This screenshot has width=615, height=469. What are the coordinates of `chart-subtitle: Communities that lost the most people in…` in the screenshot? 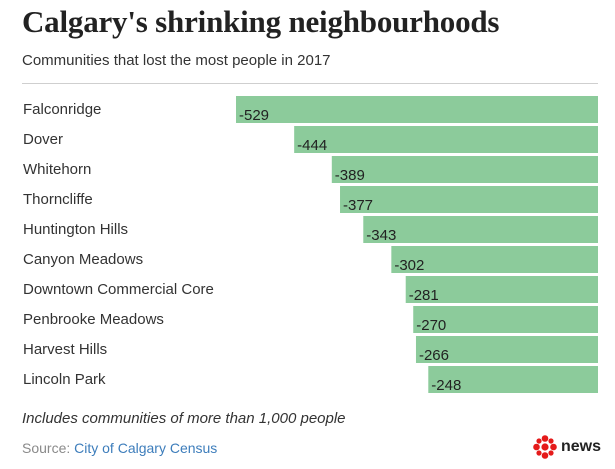 It's located at (176, 60).